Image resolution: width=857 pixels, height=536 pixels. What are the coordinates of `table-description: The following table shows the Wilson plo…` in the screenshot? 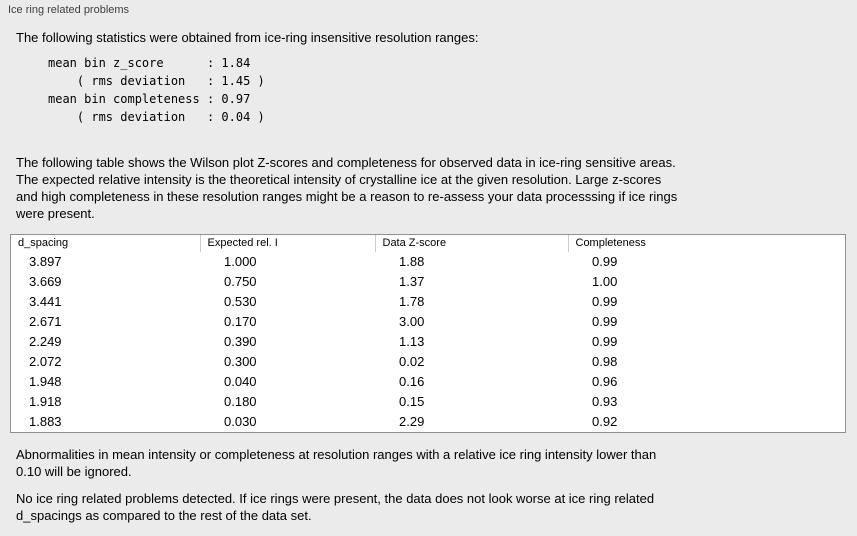 It's located at (347, 188).